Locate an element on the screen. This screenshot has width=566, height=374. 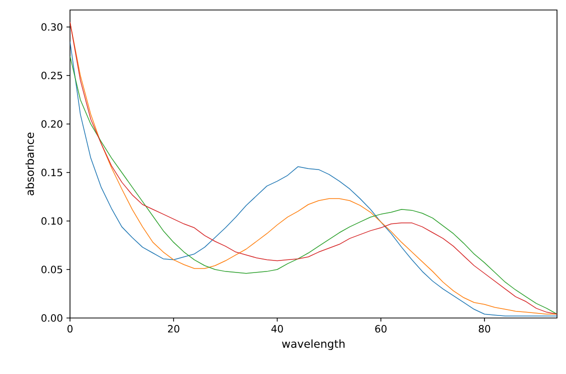
y-tick-label: 0.15 is located at coordinates (51, 172).